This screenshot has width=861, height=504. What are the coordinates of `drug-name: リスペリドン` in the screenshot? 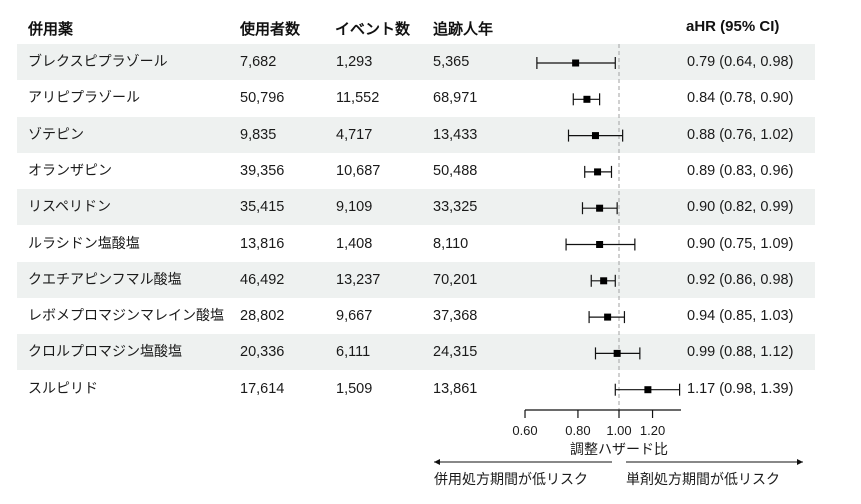 It's located at (70, 207).